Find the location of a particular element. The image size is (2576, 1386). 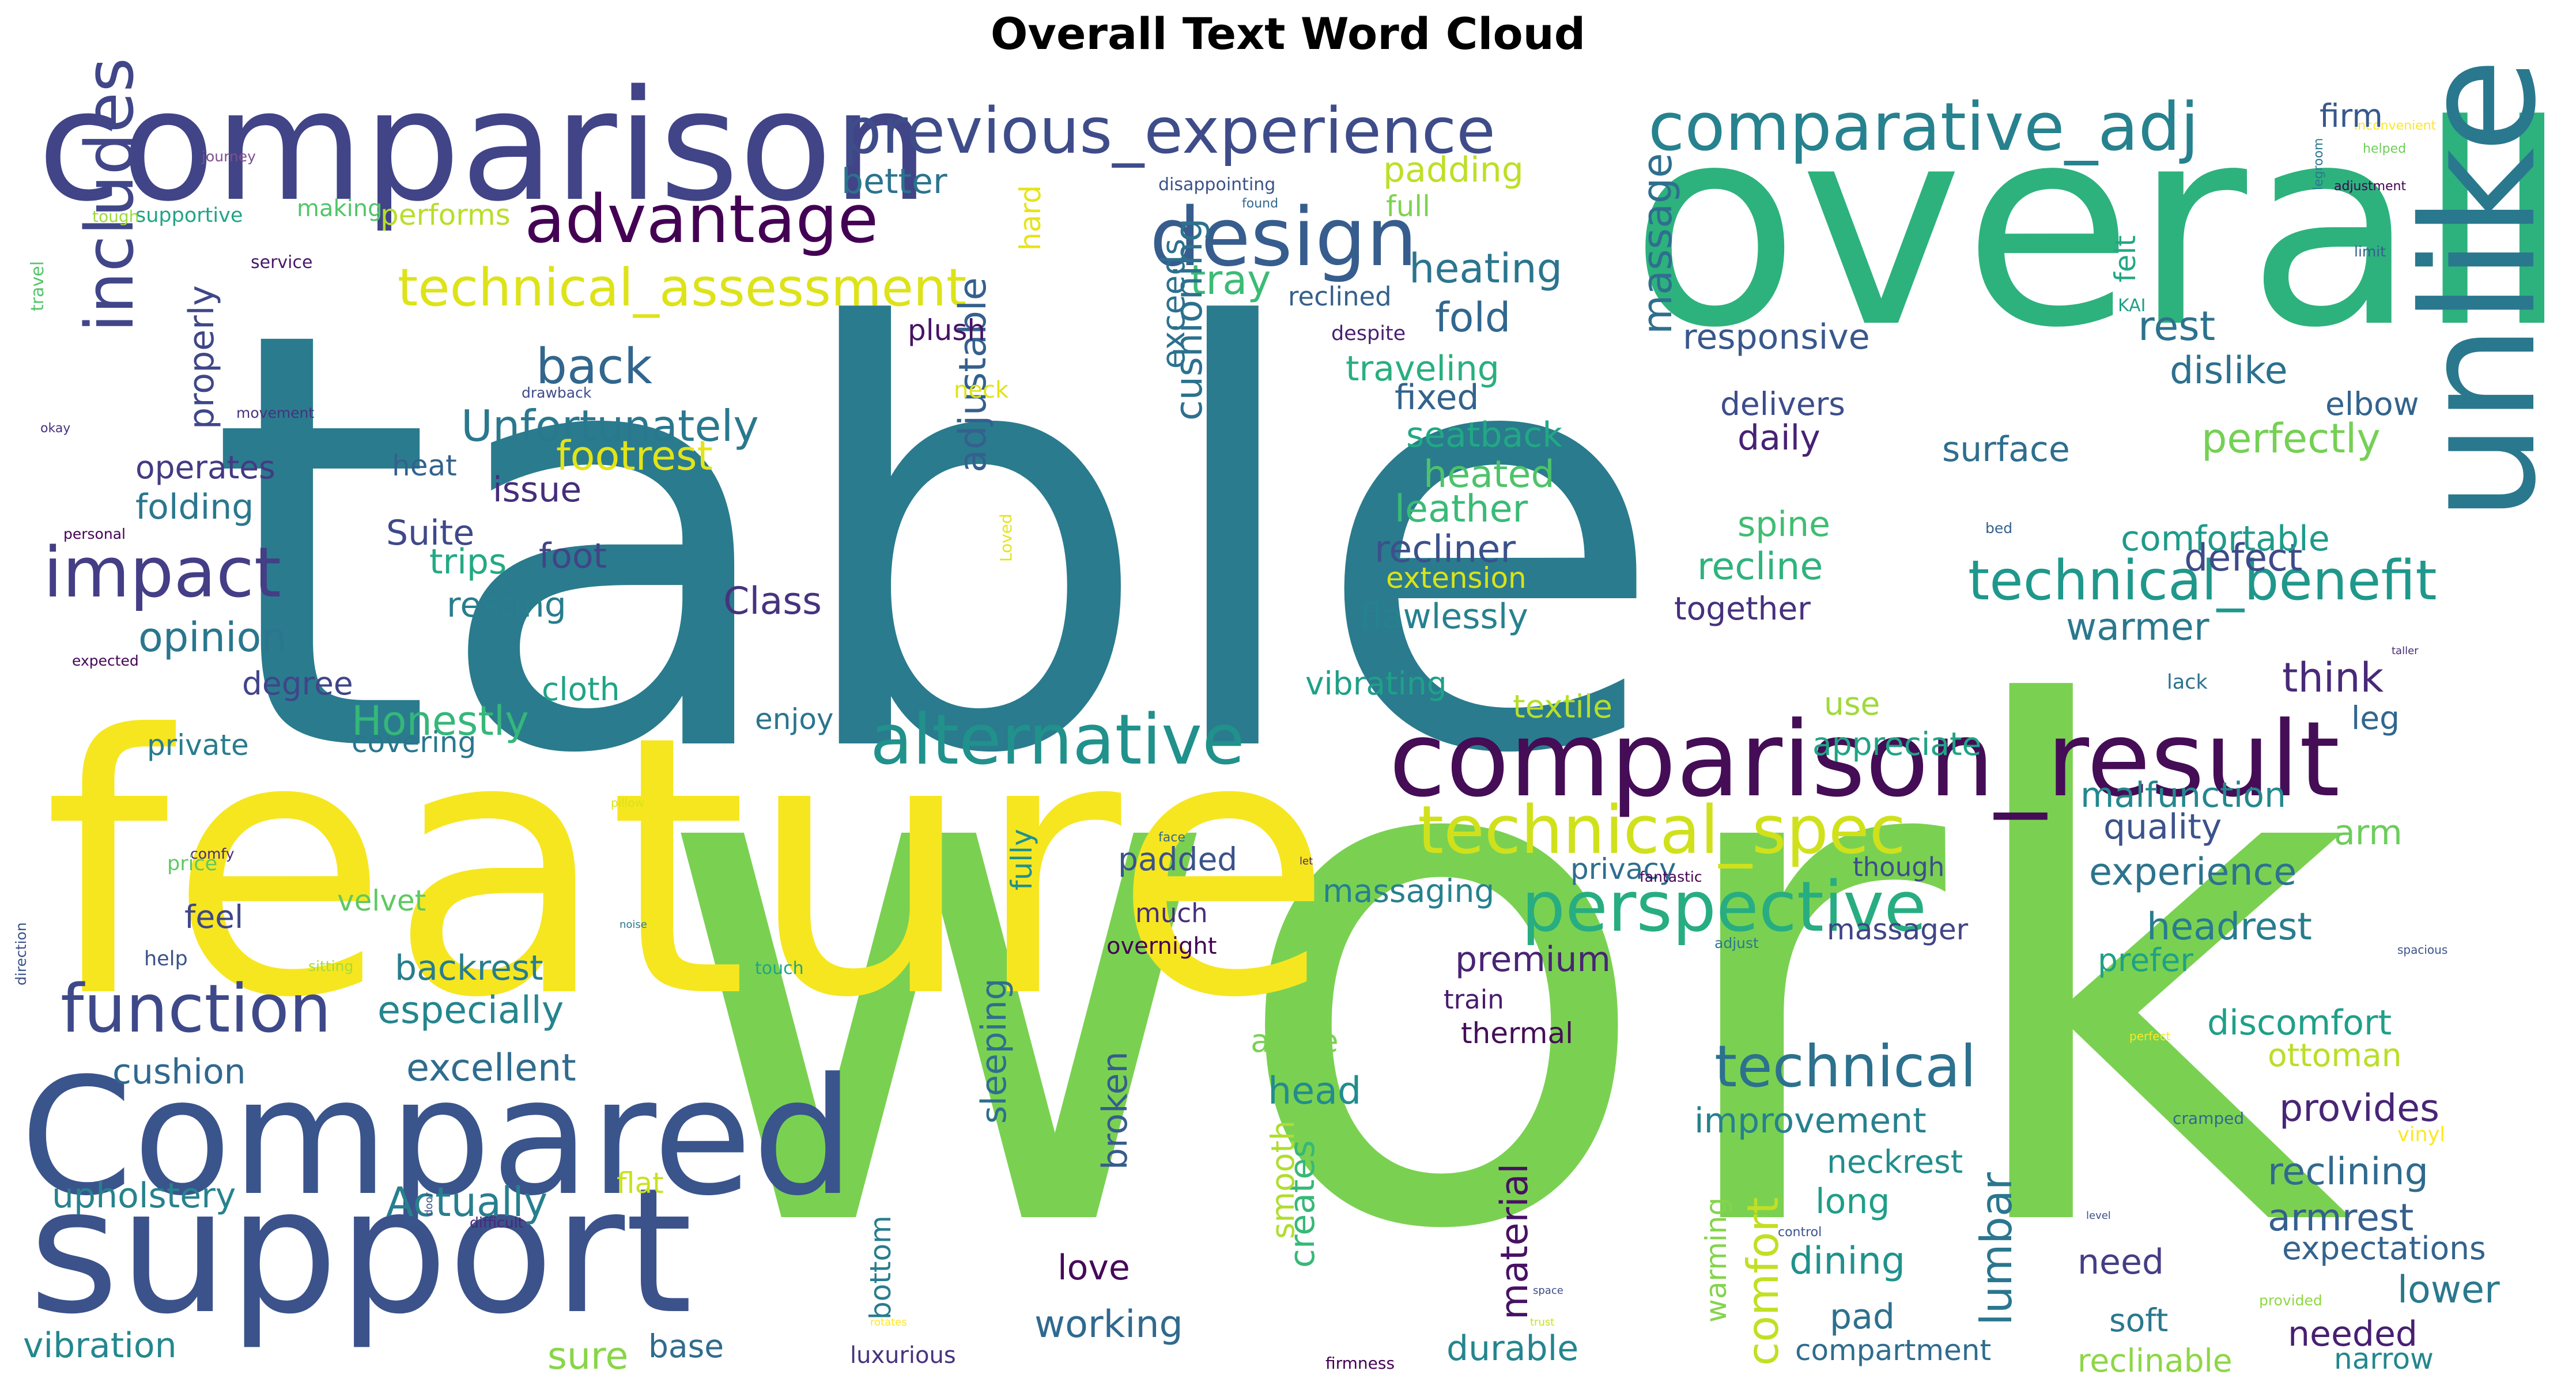

word-flat: flat is located at coordinates (640, 1183).